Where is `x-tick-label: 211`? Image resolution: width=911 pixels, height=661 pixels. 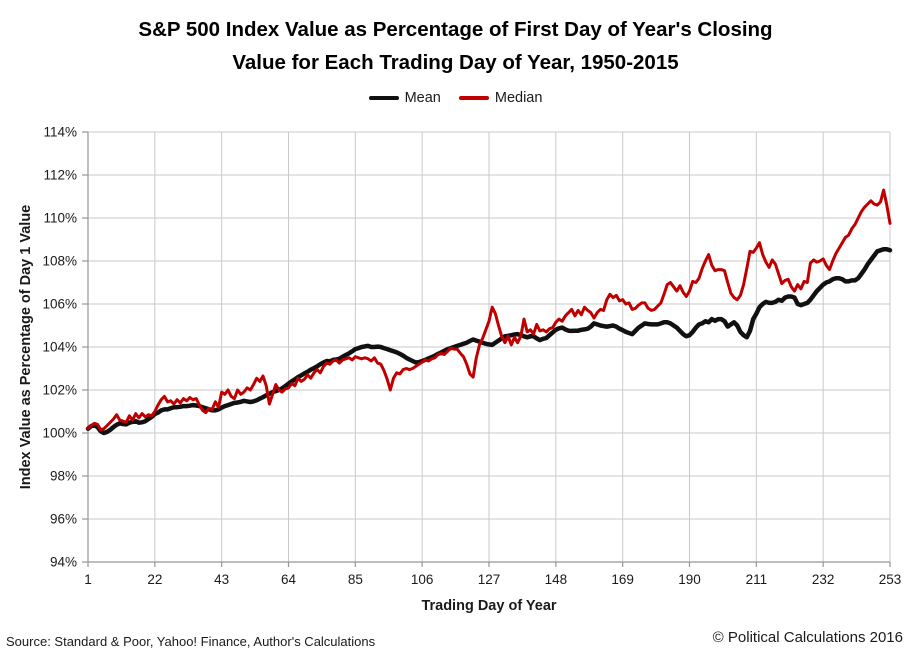 x-tick-label: 211 is located at coordinates (757, 579).